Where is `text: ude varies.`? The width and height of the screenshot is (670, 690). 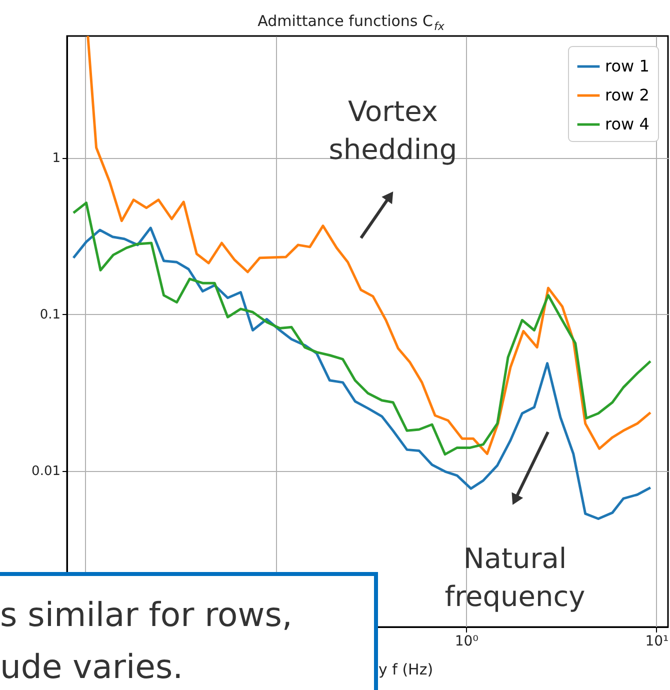
text: ude varies. is located at coordinates (92, 666).